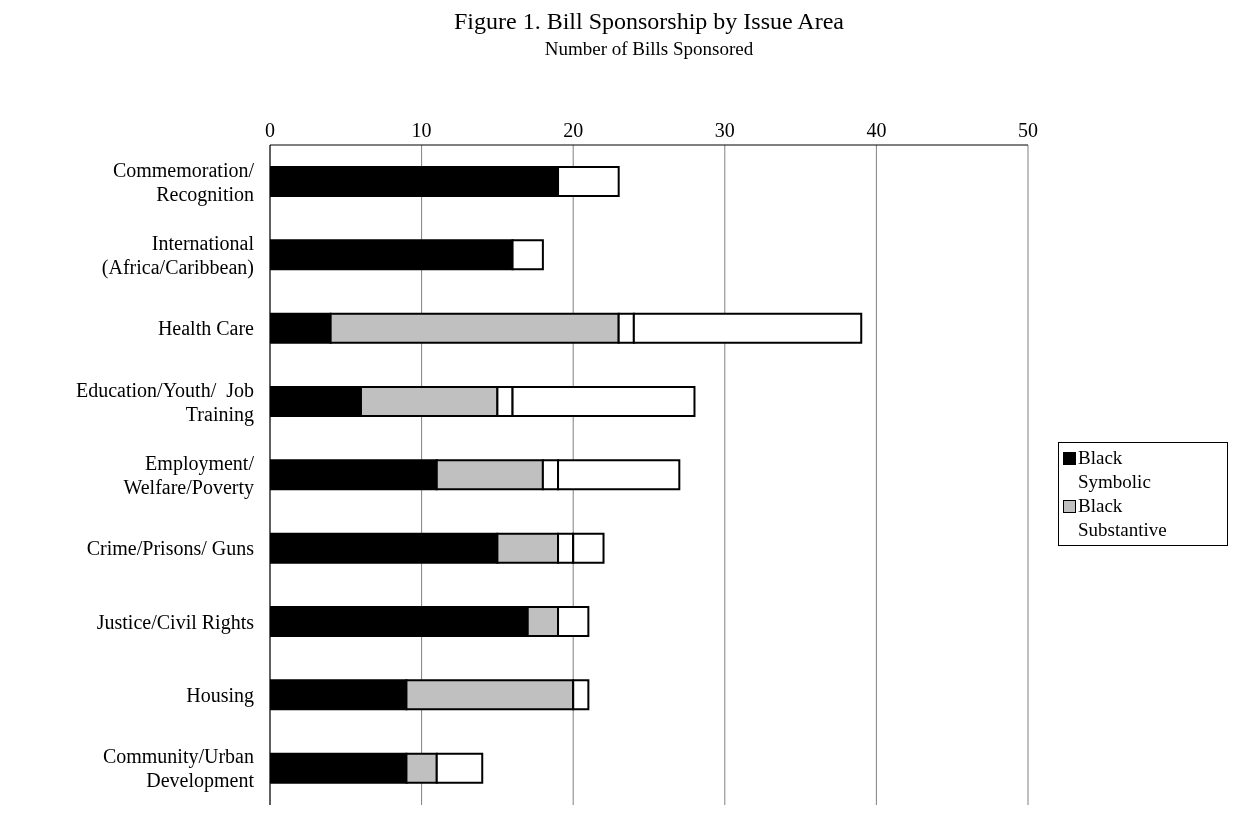  I want to click on x-tick-label: 30, so click(724, 130).